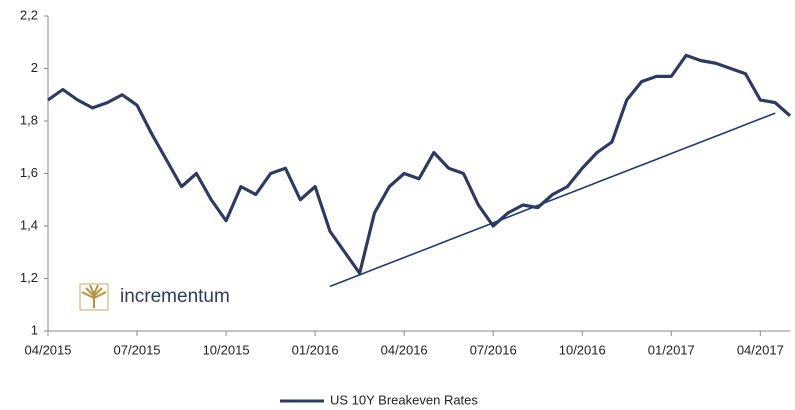 The width and height of the screenshot is (795, 410). What do you see at coordinates (671, 349) in the screenshot?
I see `x-tick-label: 01/2017` at bounding box center [671, 349].